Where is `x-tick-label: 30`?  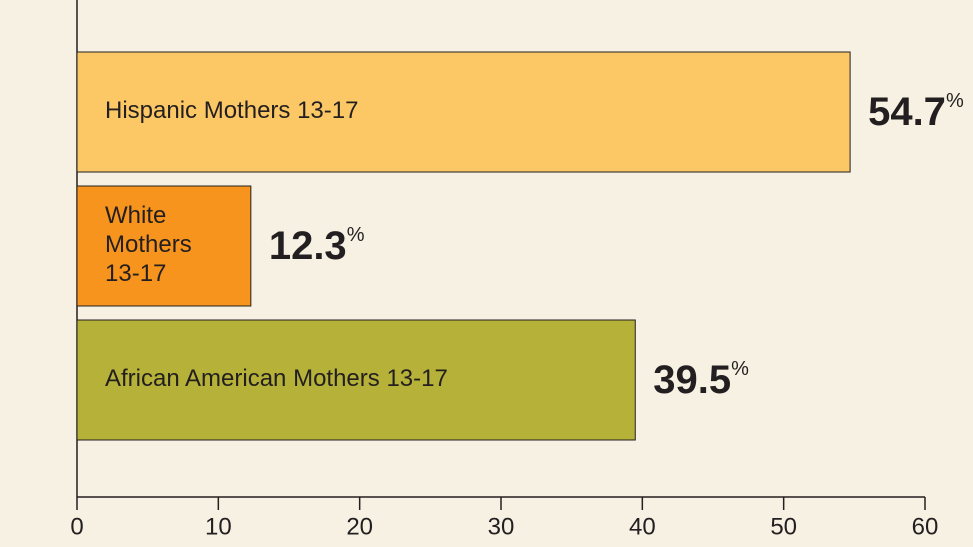 x-tick-label: 30 is located at coordinates (501, 526).